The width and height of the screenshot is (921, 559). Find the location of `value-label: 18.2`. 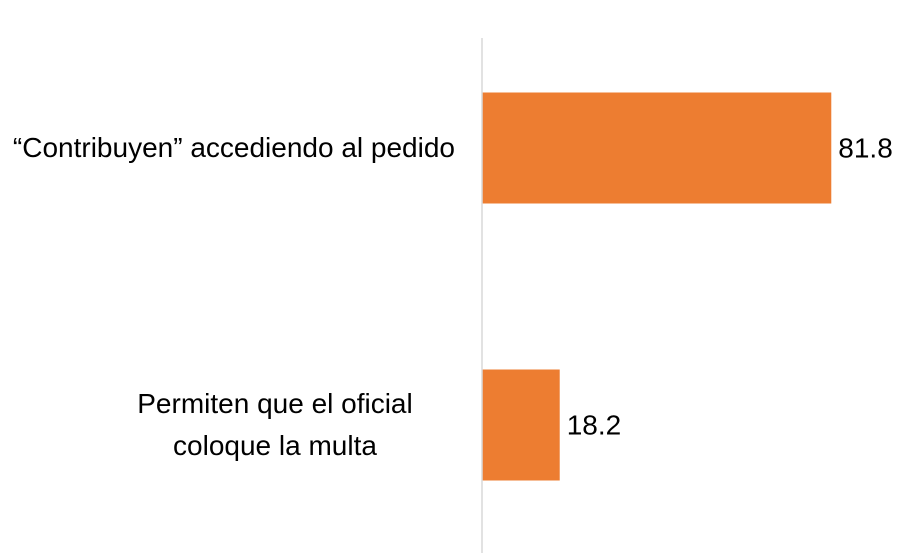

value-label: 18.2 is located at coordinates (594, 424).